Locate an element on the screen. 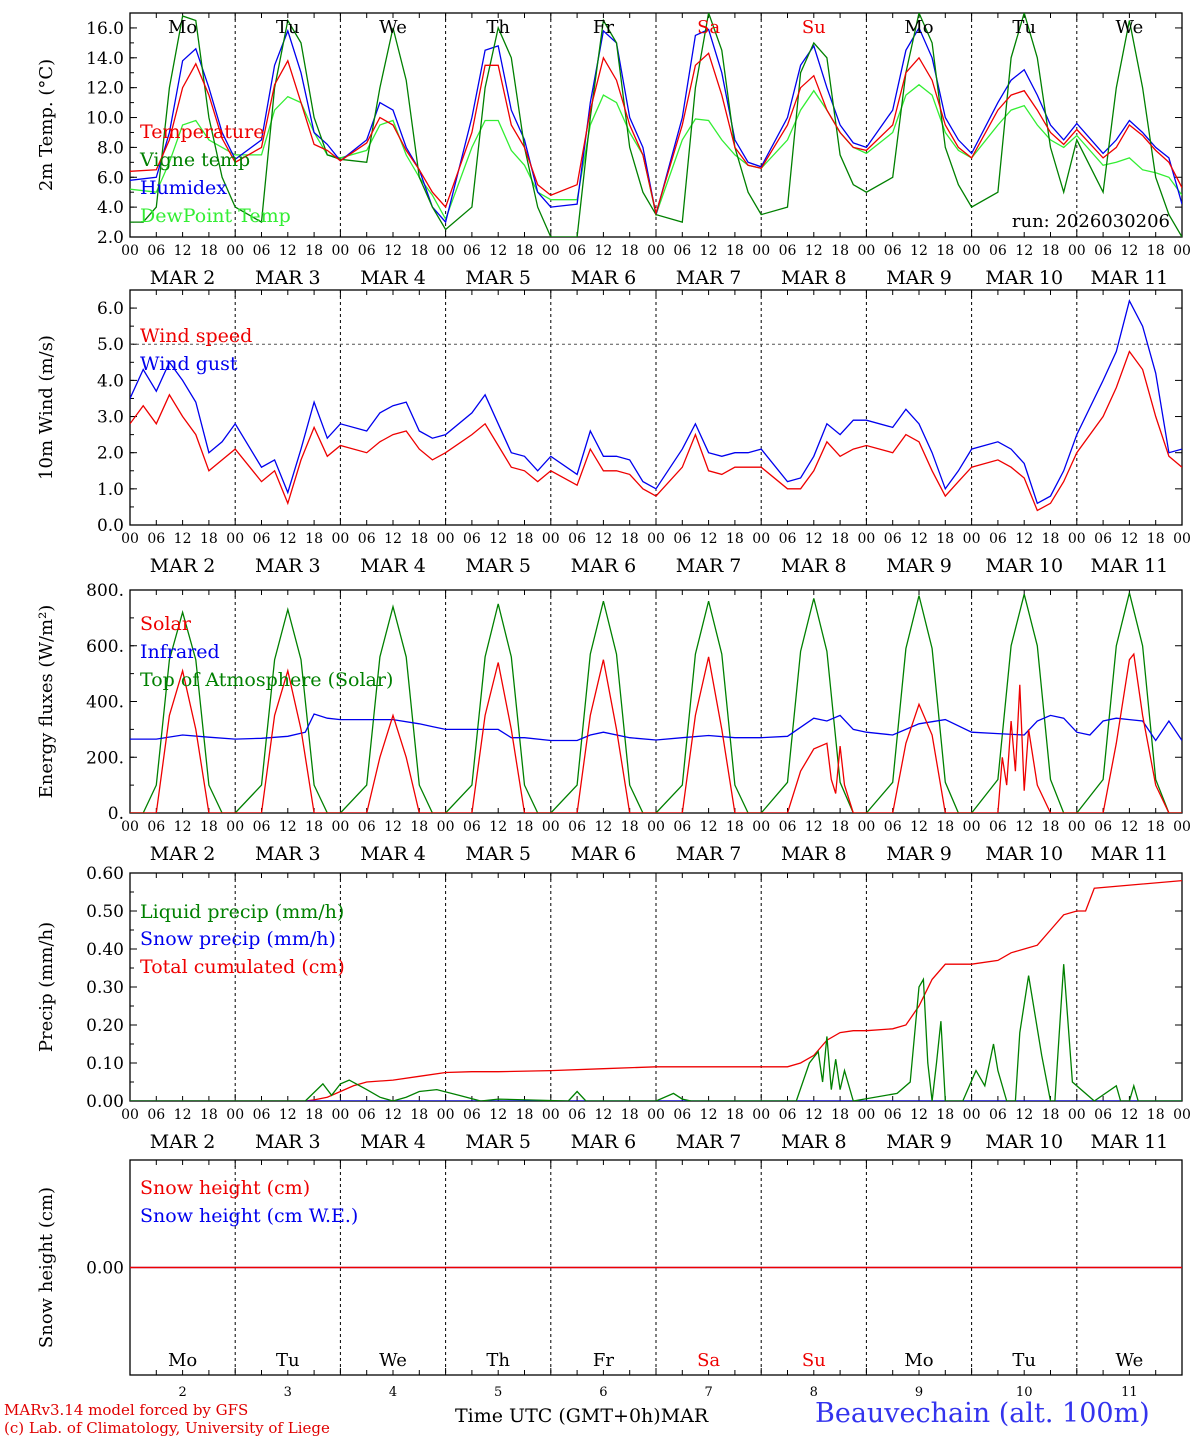 The image size is (1194, 1440). y-tick-label: 3.0 is located at coordinates (110, 418).